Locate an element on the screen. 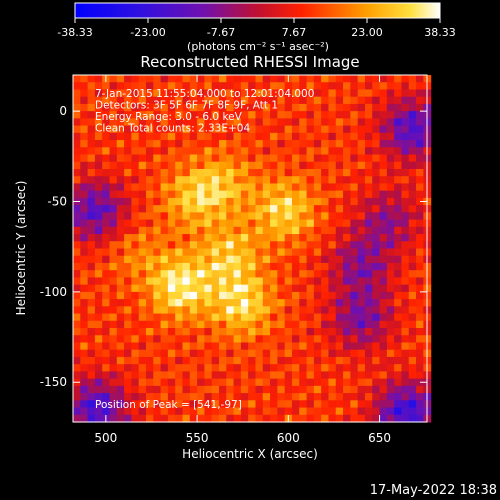 This screenshot has width=500, height=500. colorbar-ticks: -38.33 -23.00 -7.67 7.67 23.00 38.33 is located at coordinates (256, 28).